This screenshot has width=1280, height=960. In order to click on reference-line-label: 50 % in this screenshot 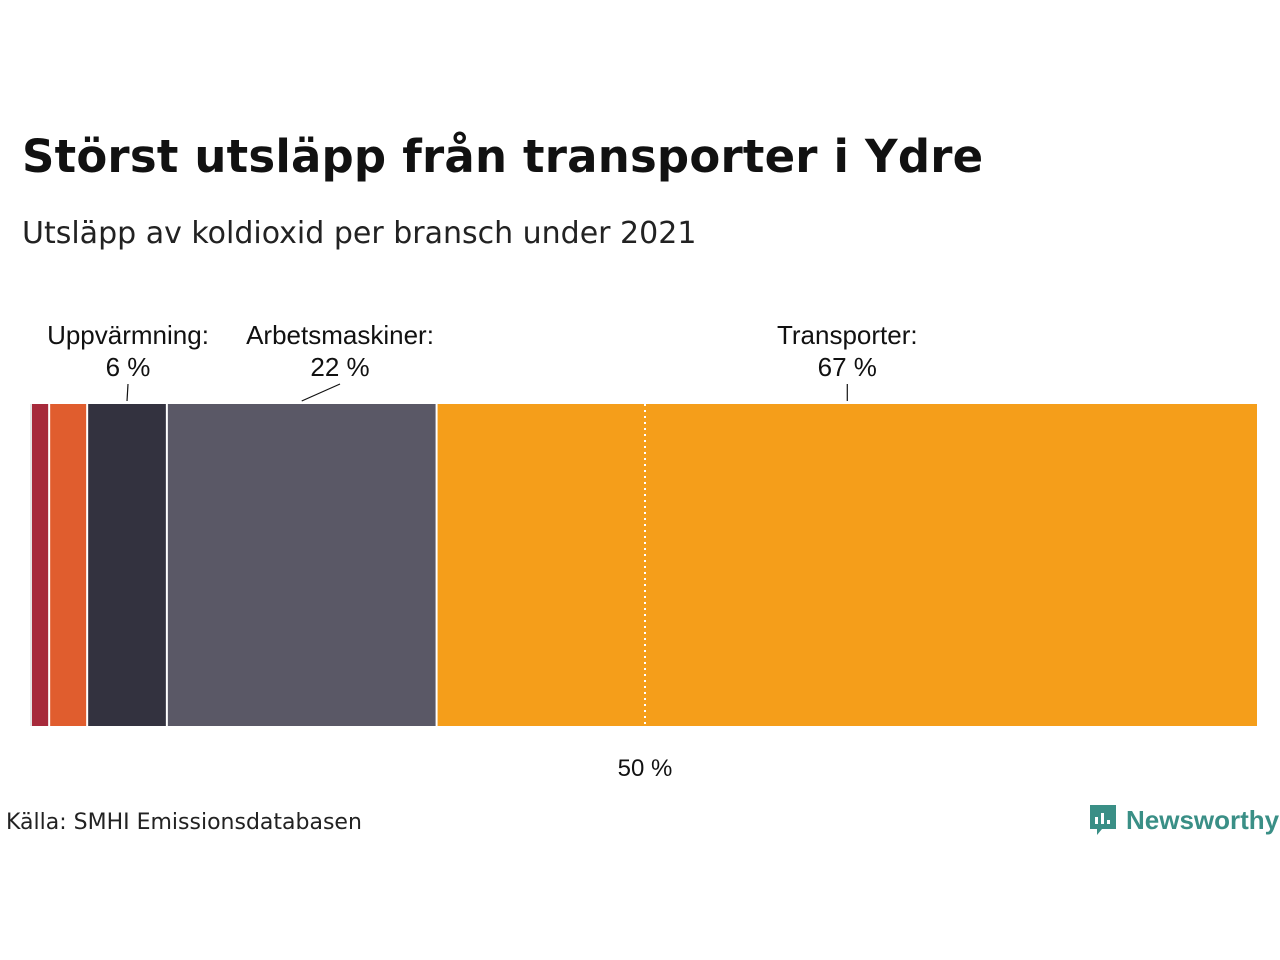, I will do `click(645, 767)`.